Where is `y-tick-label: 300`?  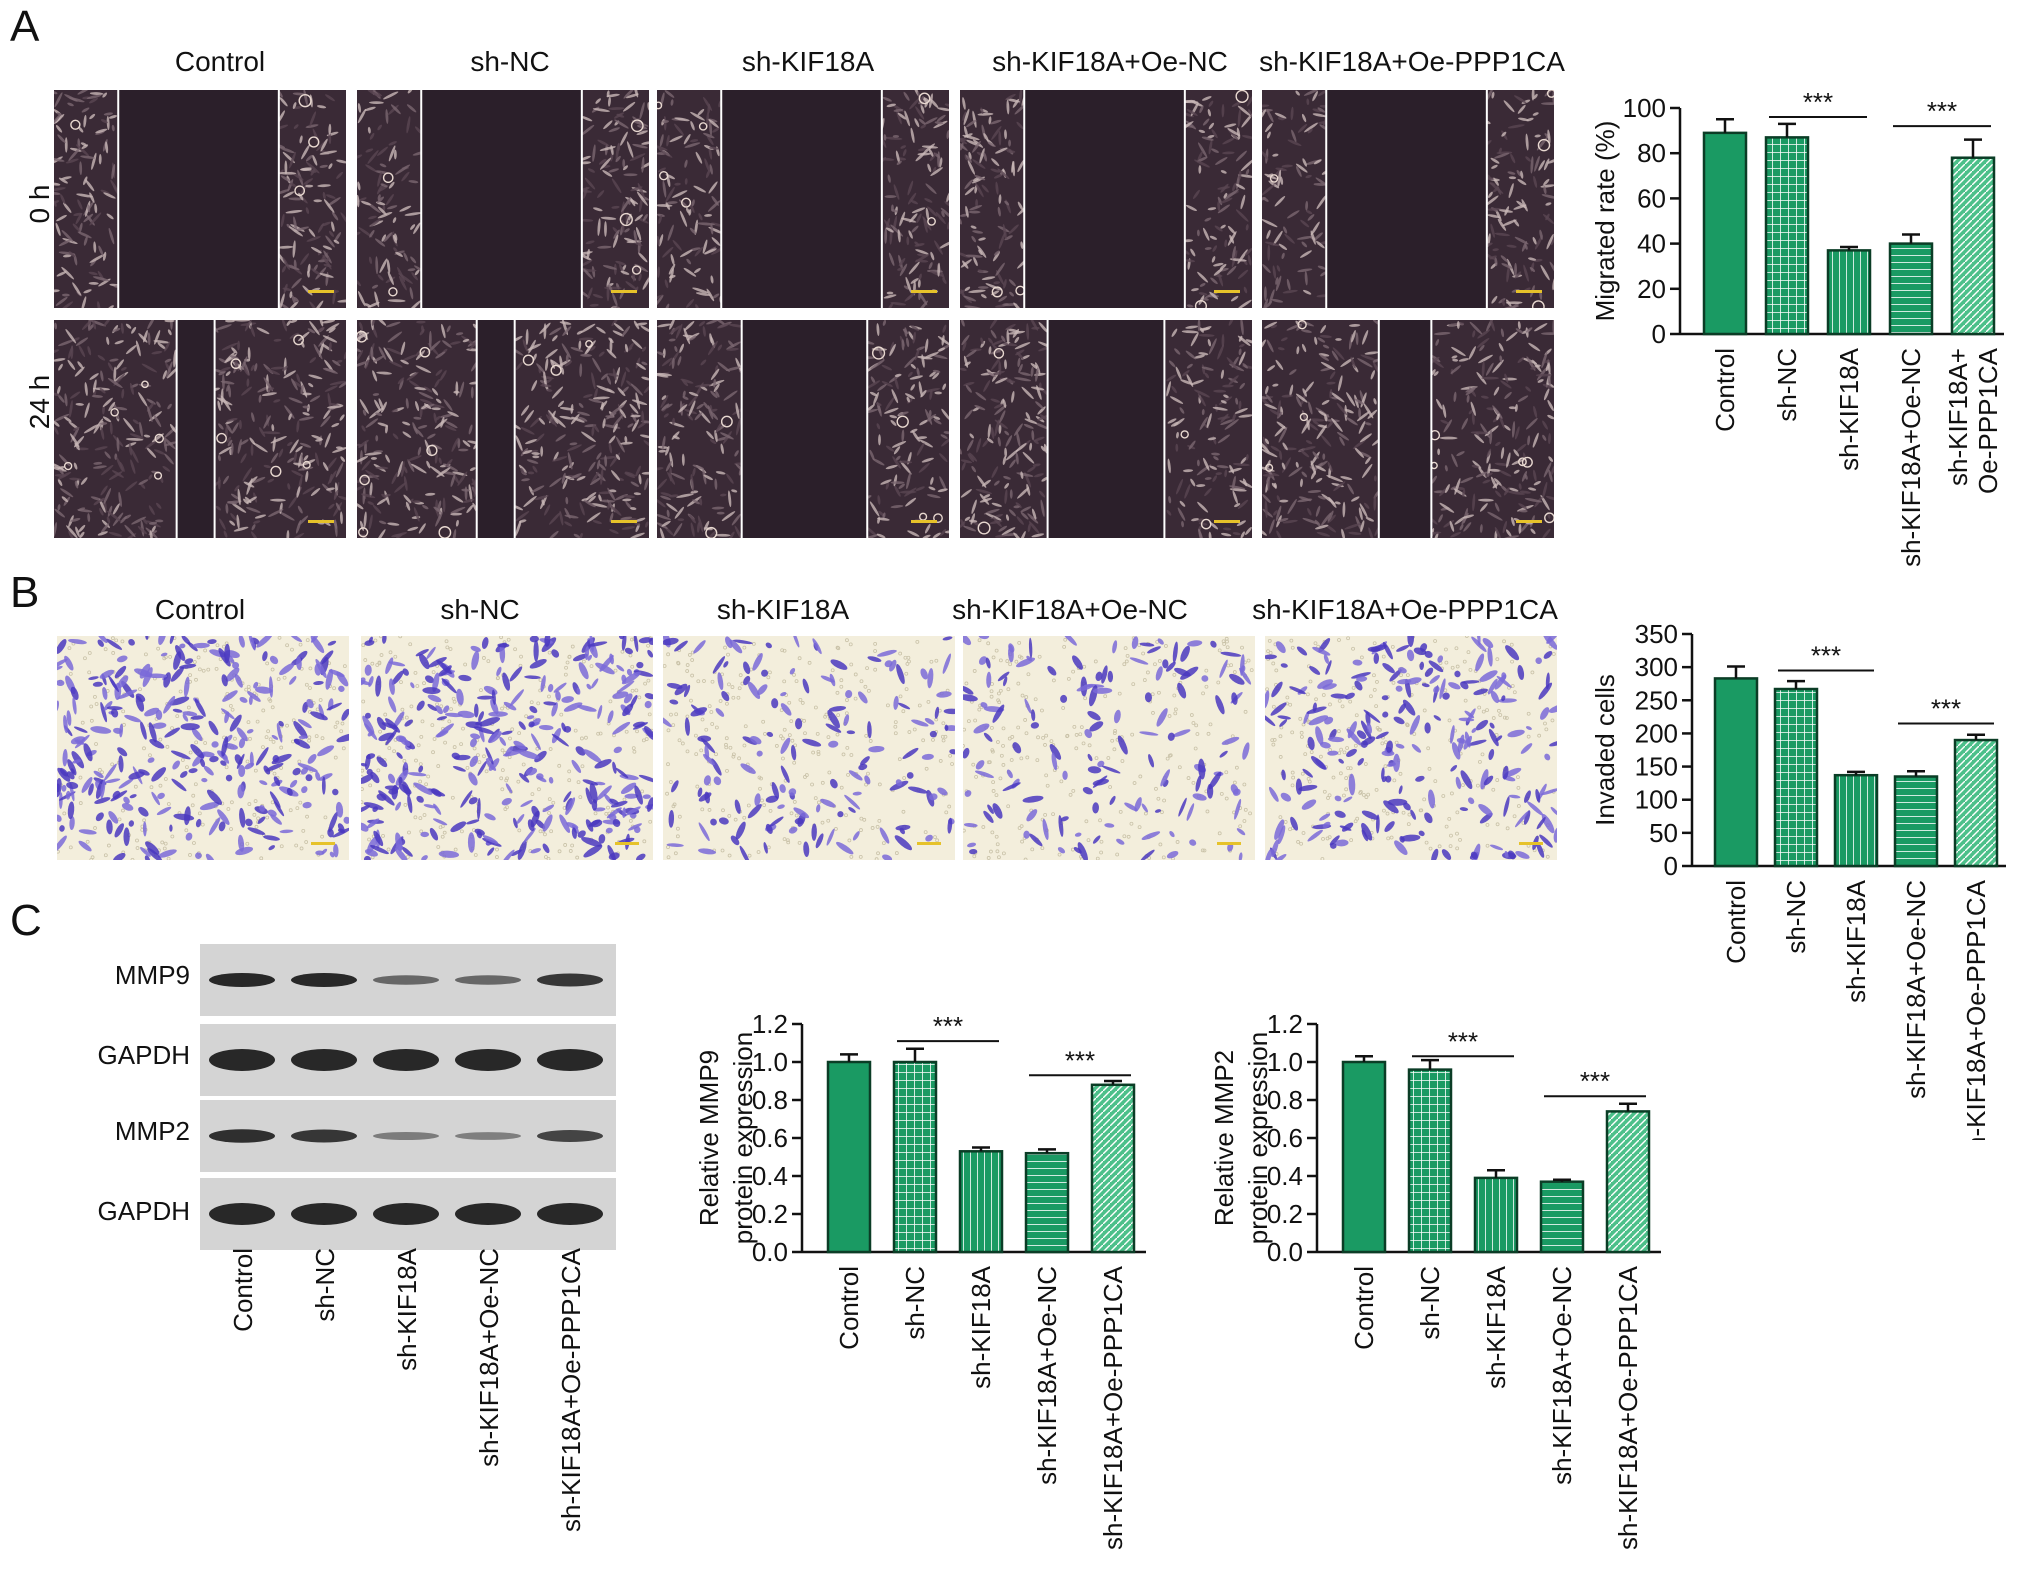 y-tick-label: 300 is located at coordinates (1656, 667).